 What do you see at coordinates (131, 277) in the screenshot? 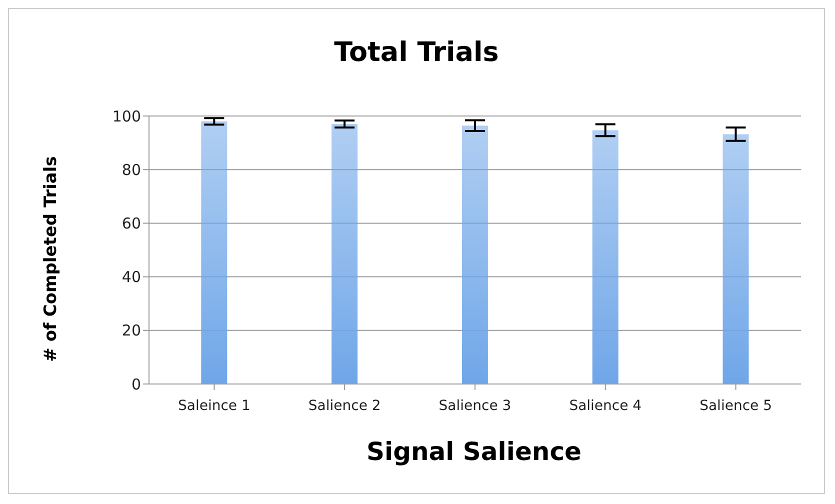
I see `y-tick-label: 40` at bounding box center [131, 277].